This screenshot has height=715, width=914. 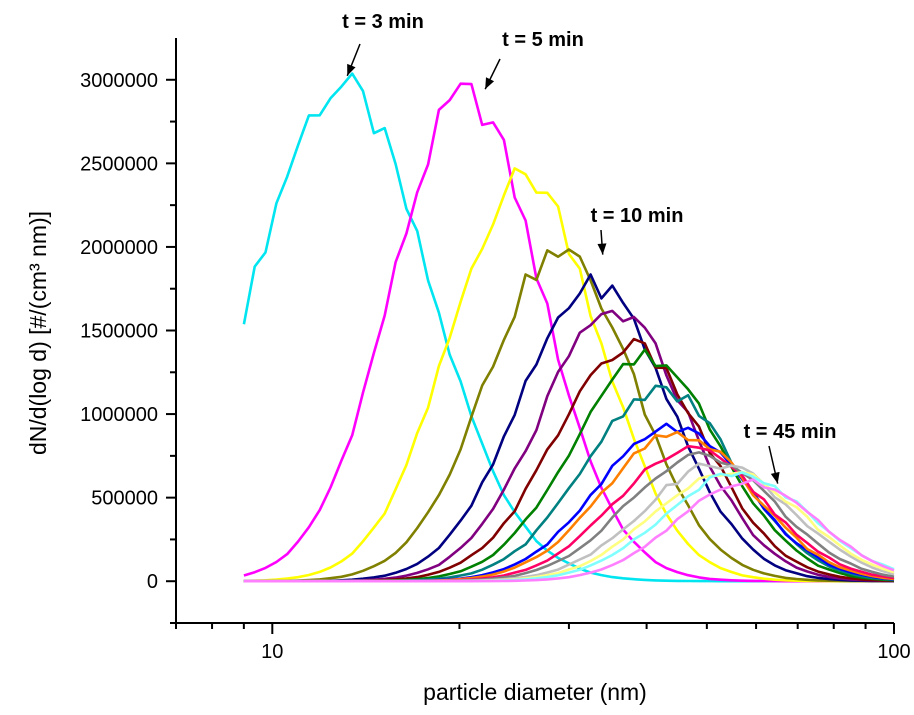 What do you see at coordinates (637, 216) in the screenshot?
I see `time-annotation: t = 10 min` at bounding box center [637, 216].